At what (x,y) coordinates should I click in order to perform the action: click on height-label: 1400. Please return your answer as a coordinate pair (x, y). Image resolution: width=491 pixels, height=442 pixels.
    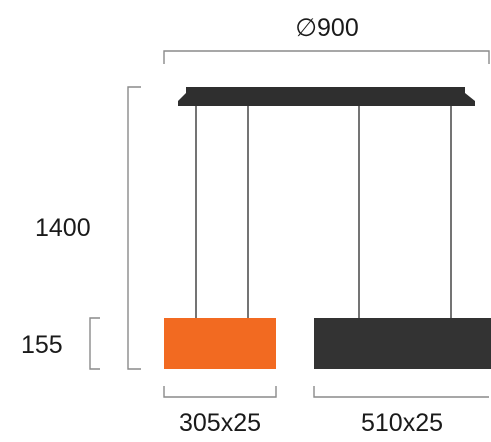
    Looking at the image, I should click on (63, 228).